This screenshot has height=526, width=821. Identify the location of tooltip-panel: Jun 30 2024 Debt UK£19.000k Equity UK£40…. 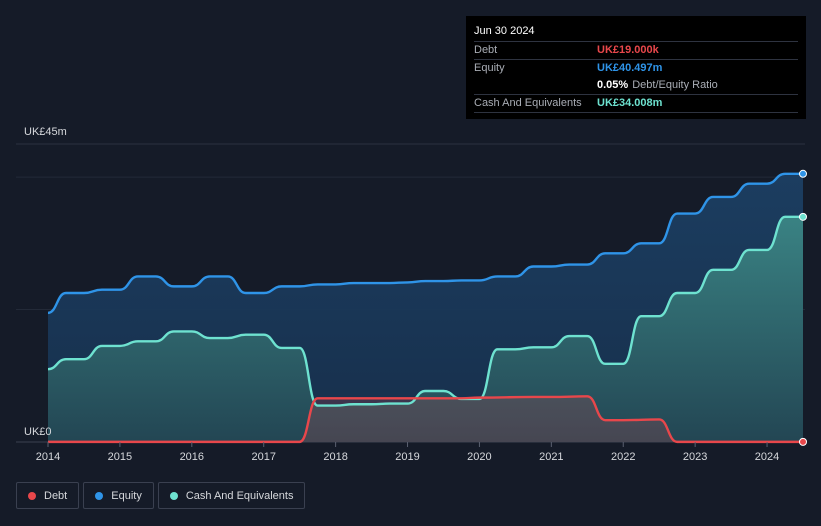
(636, 67).